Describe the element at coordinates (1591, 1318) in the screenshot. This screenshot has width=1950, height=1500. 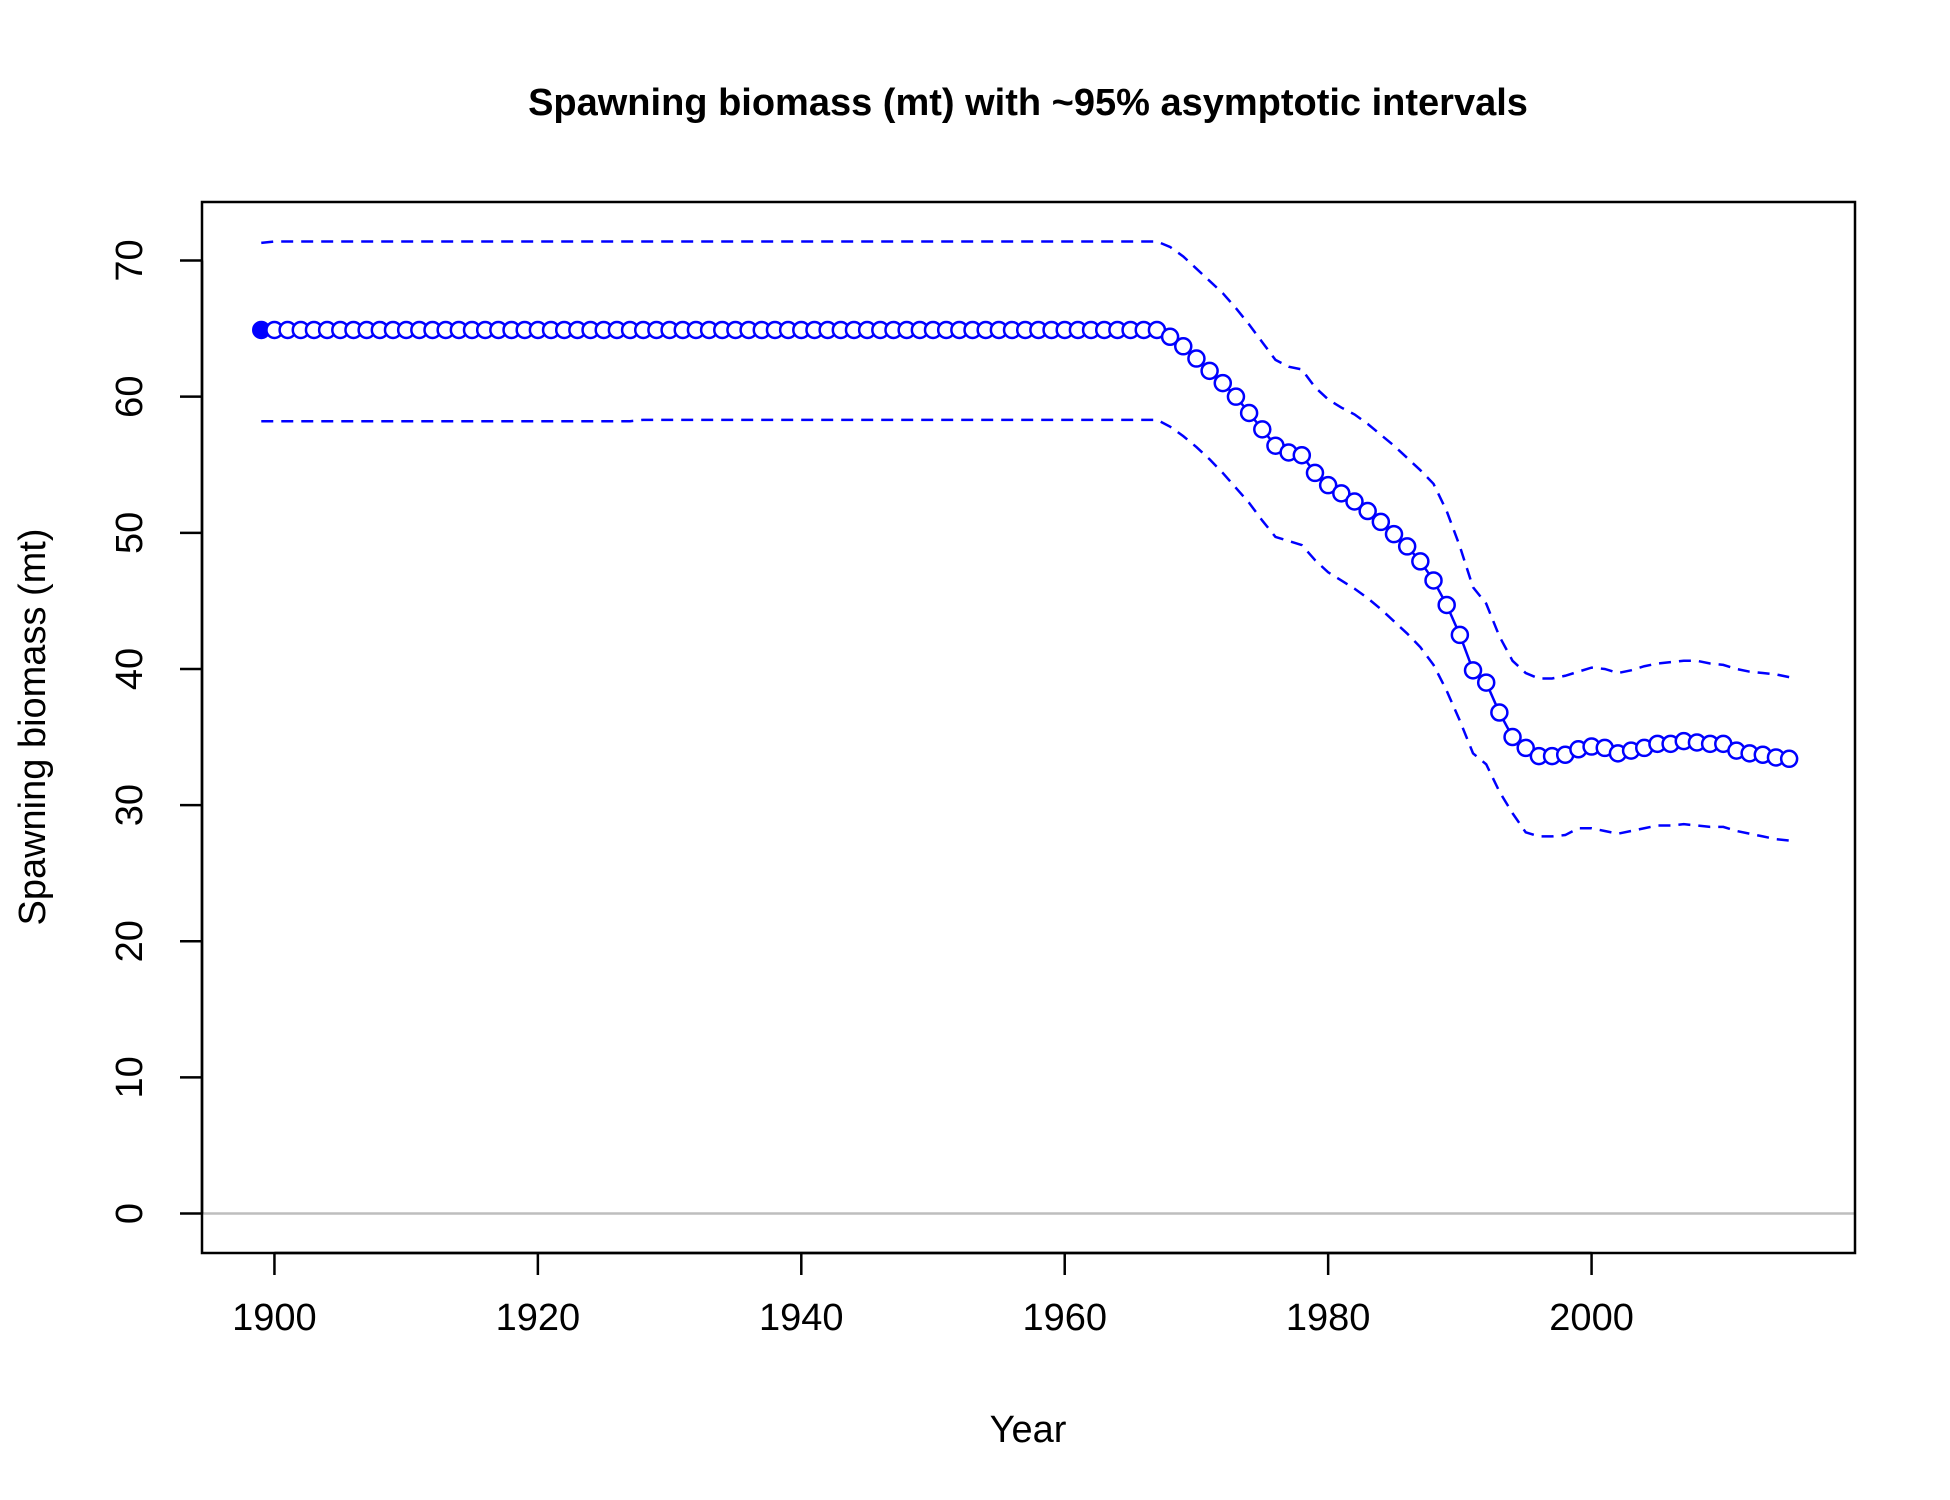
I see `x-tick-label: 2000` at that location.